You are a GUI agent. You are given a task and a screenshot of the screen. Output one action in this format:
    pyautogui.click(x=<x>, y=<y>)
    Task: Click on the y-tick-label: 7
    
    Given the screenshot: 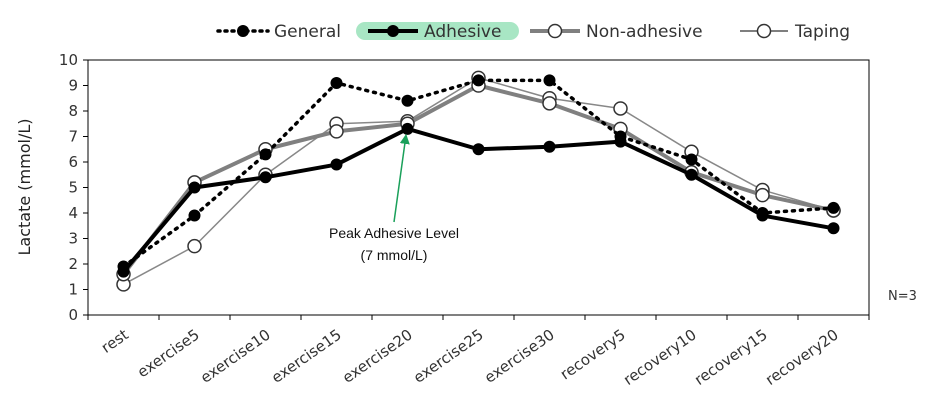 What is the action you would take?
    pyautogui.click(x=73, y=137)
    